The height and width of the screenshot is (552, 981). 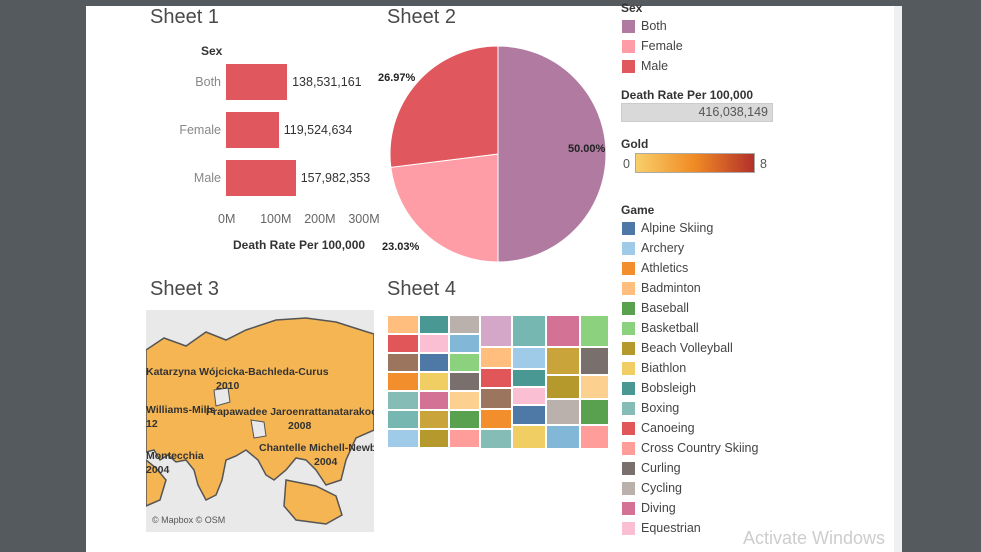 What do you see at coordinates (661, 288) in the screenshot?
I see `game-legend-item: Badminton` at bounding box center [661, 288].